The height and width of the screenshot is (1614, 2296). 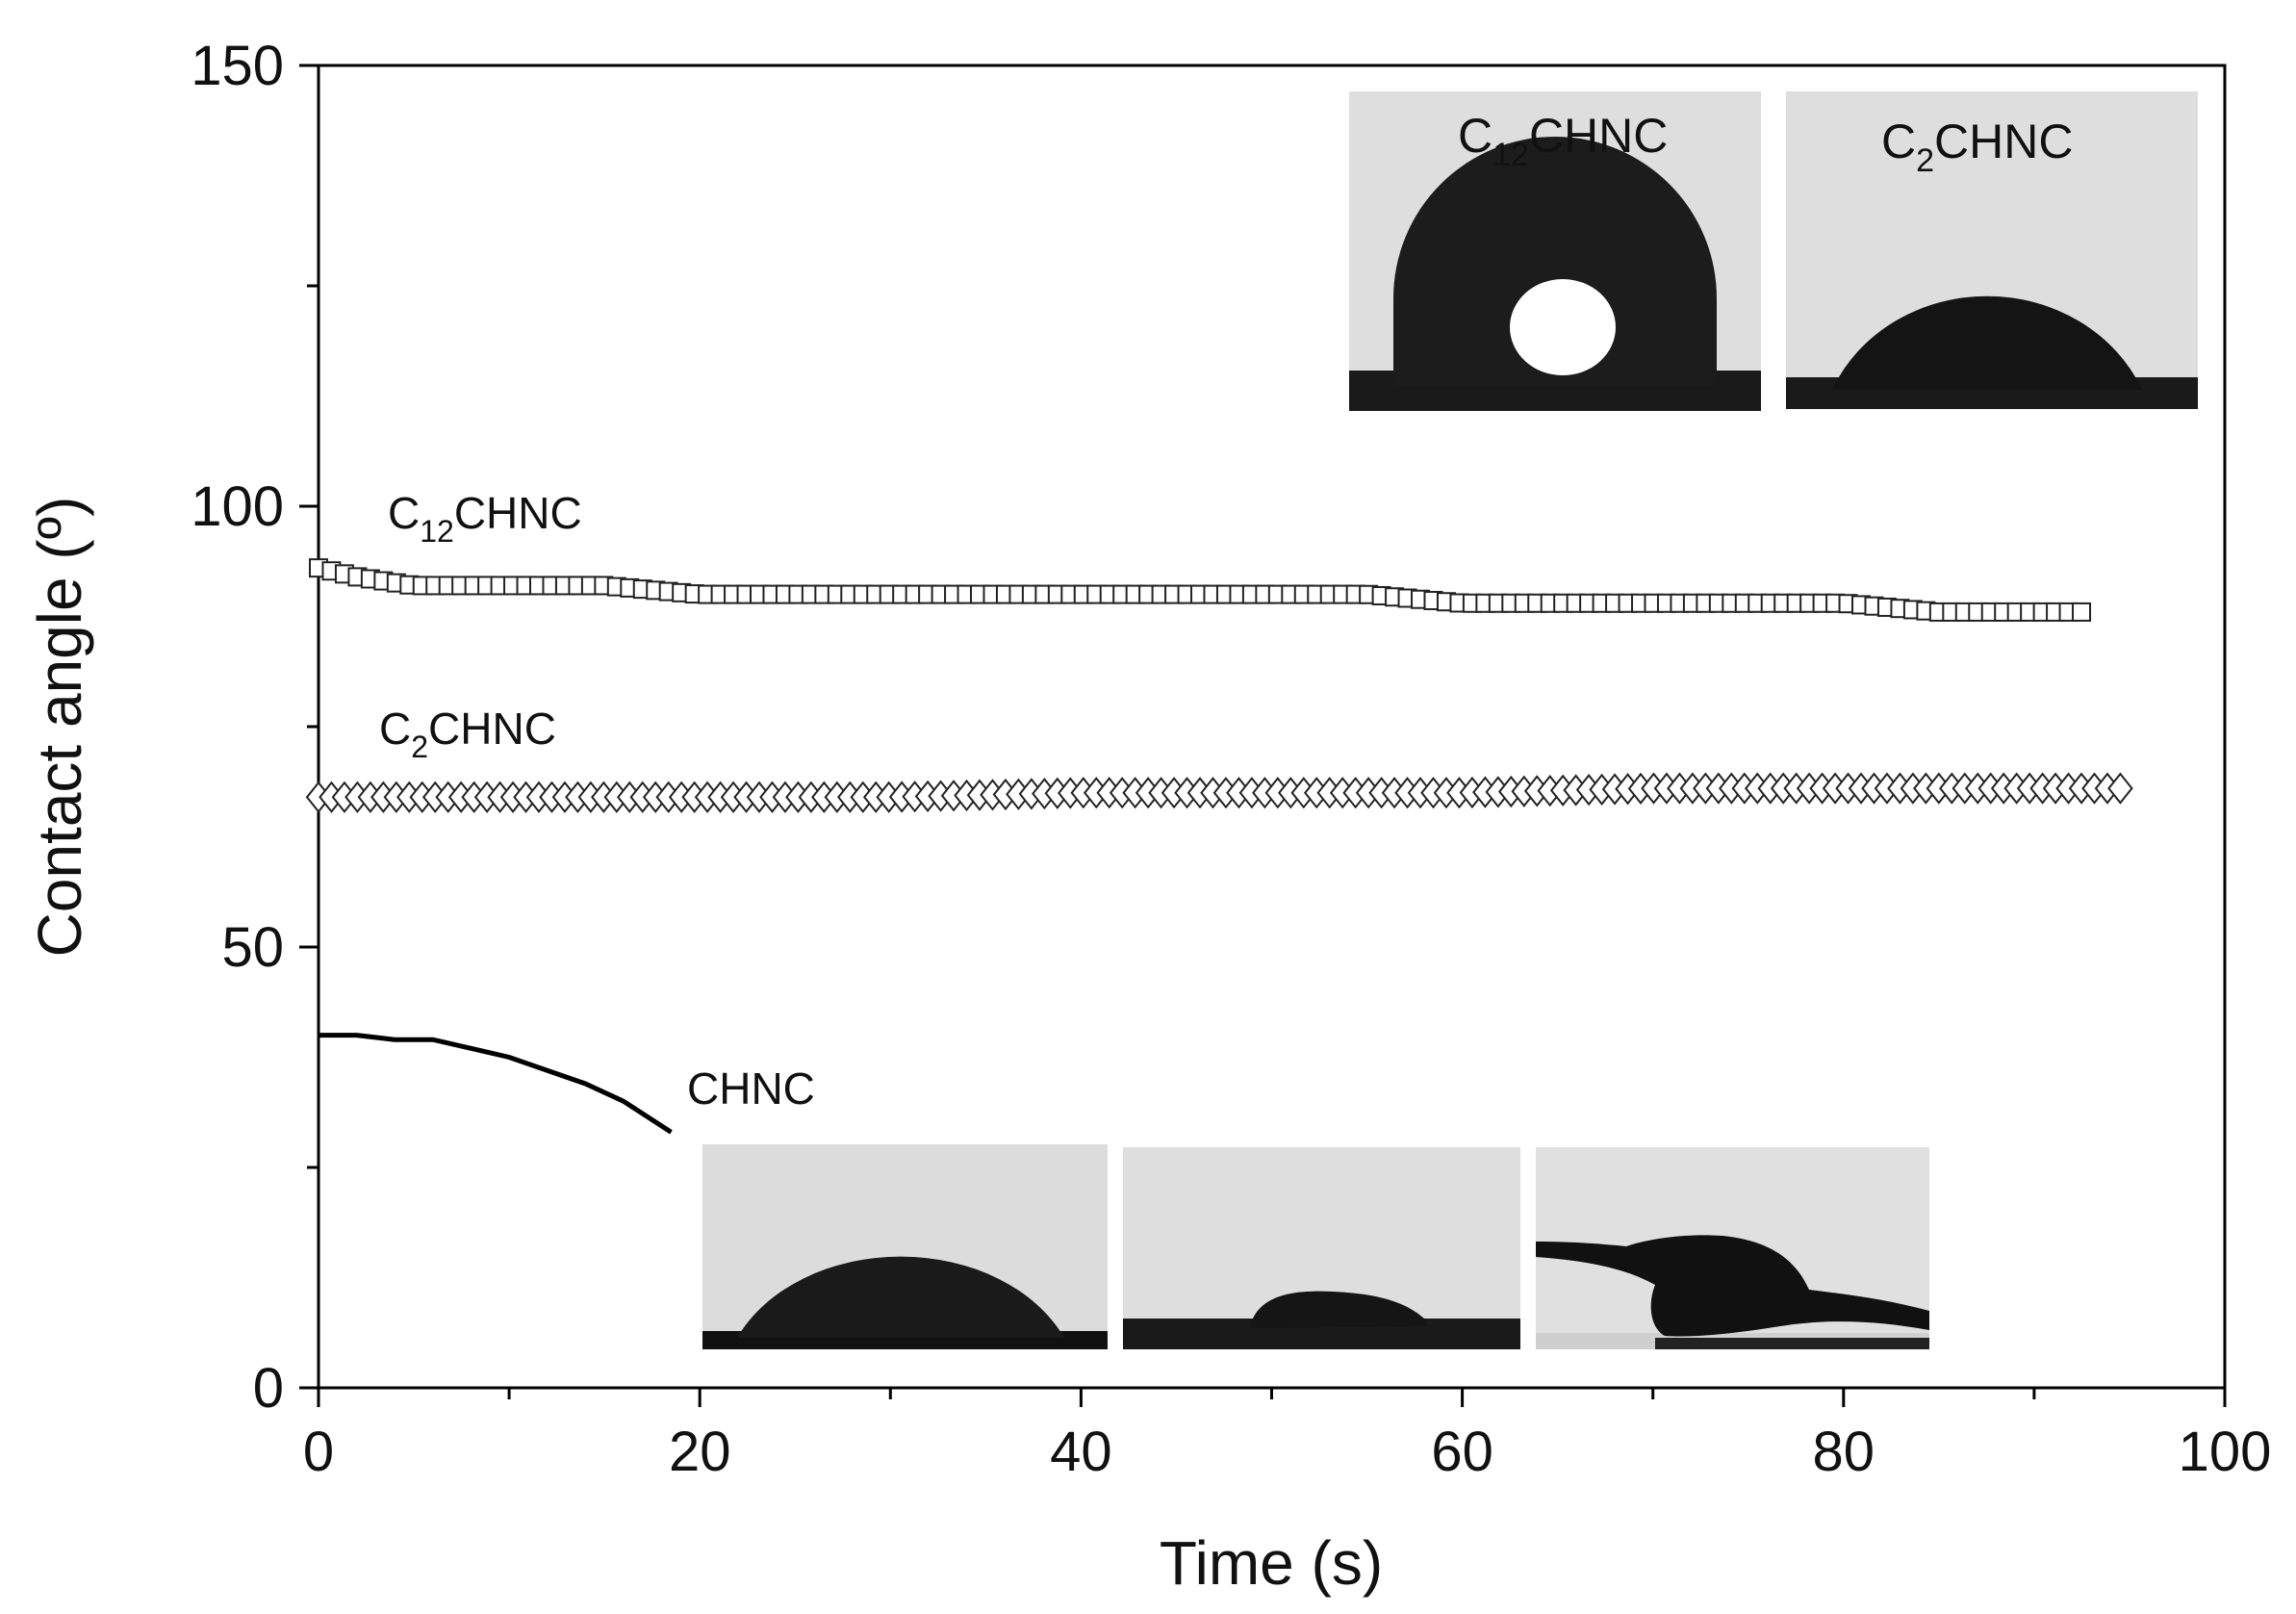 What do you see at coordinates (2082, 612) in the screenshot?
I see `c12chnc-point` at bounding box center [2082, 612].